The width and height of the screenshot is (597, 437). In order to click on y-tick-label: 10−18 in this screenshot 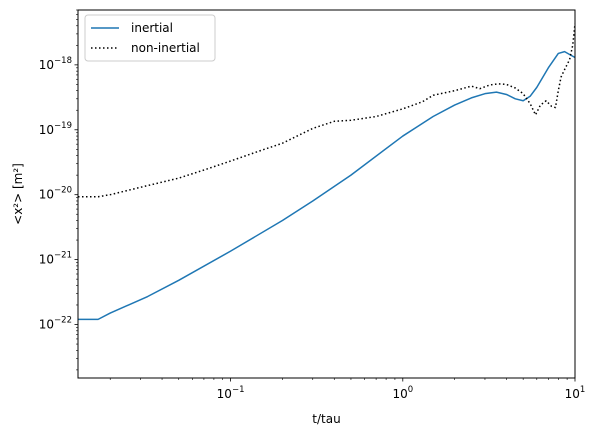, I will do `click(55, 64)`.